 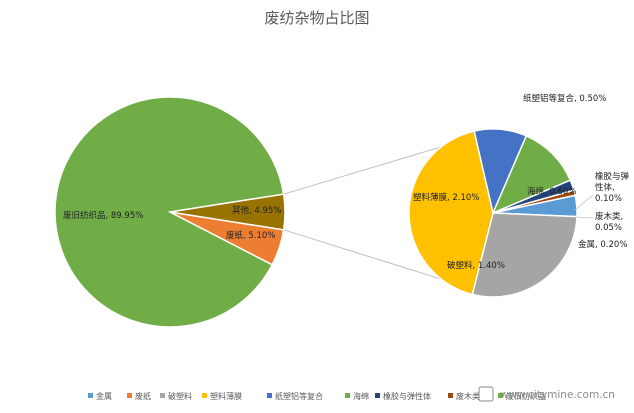 What do you see at coordinates (551, 191) in the screenshot?
I see `label-secondary-slice-2: 海绵, 0.60%` at bounding box center [551, 191].